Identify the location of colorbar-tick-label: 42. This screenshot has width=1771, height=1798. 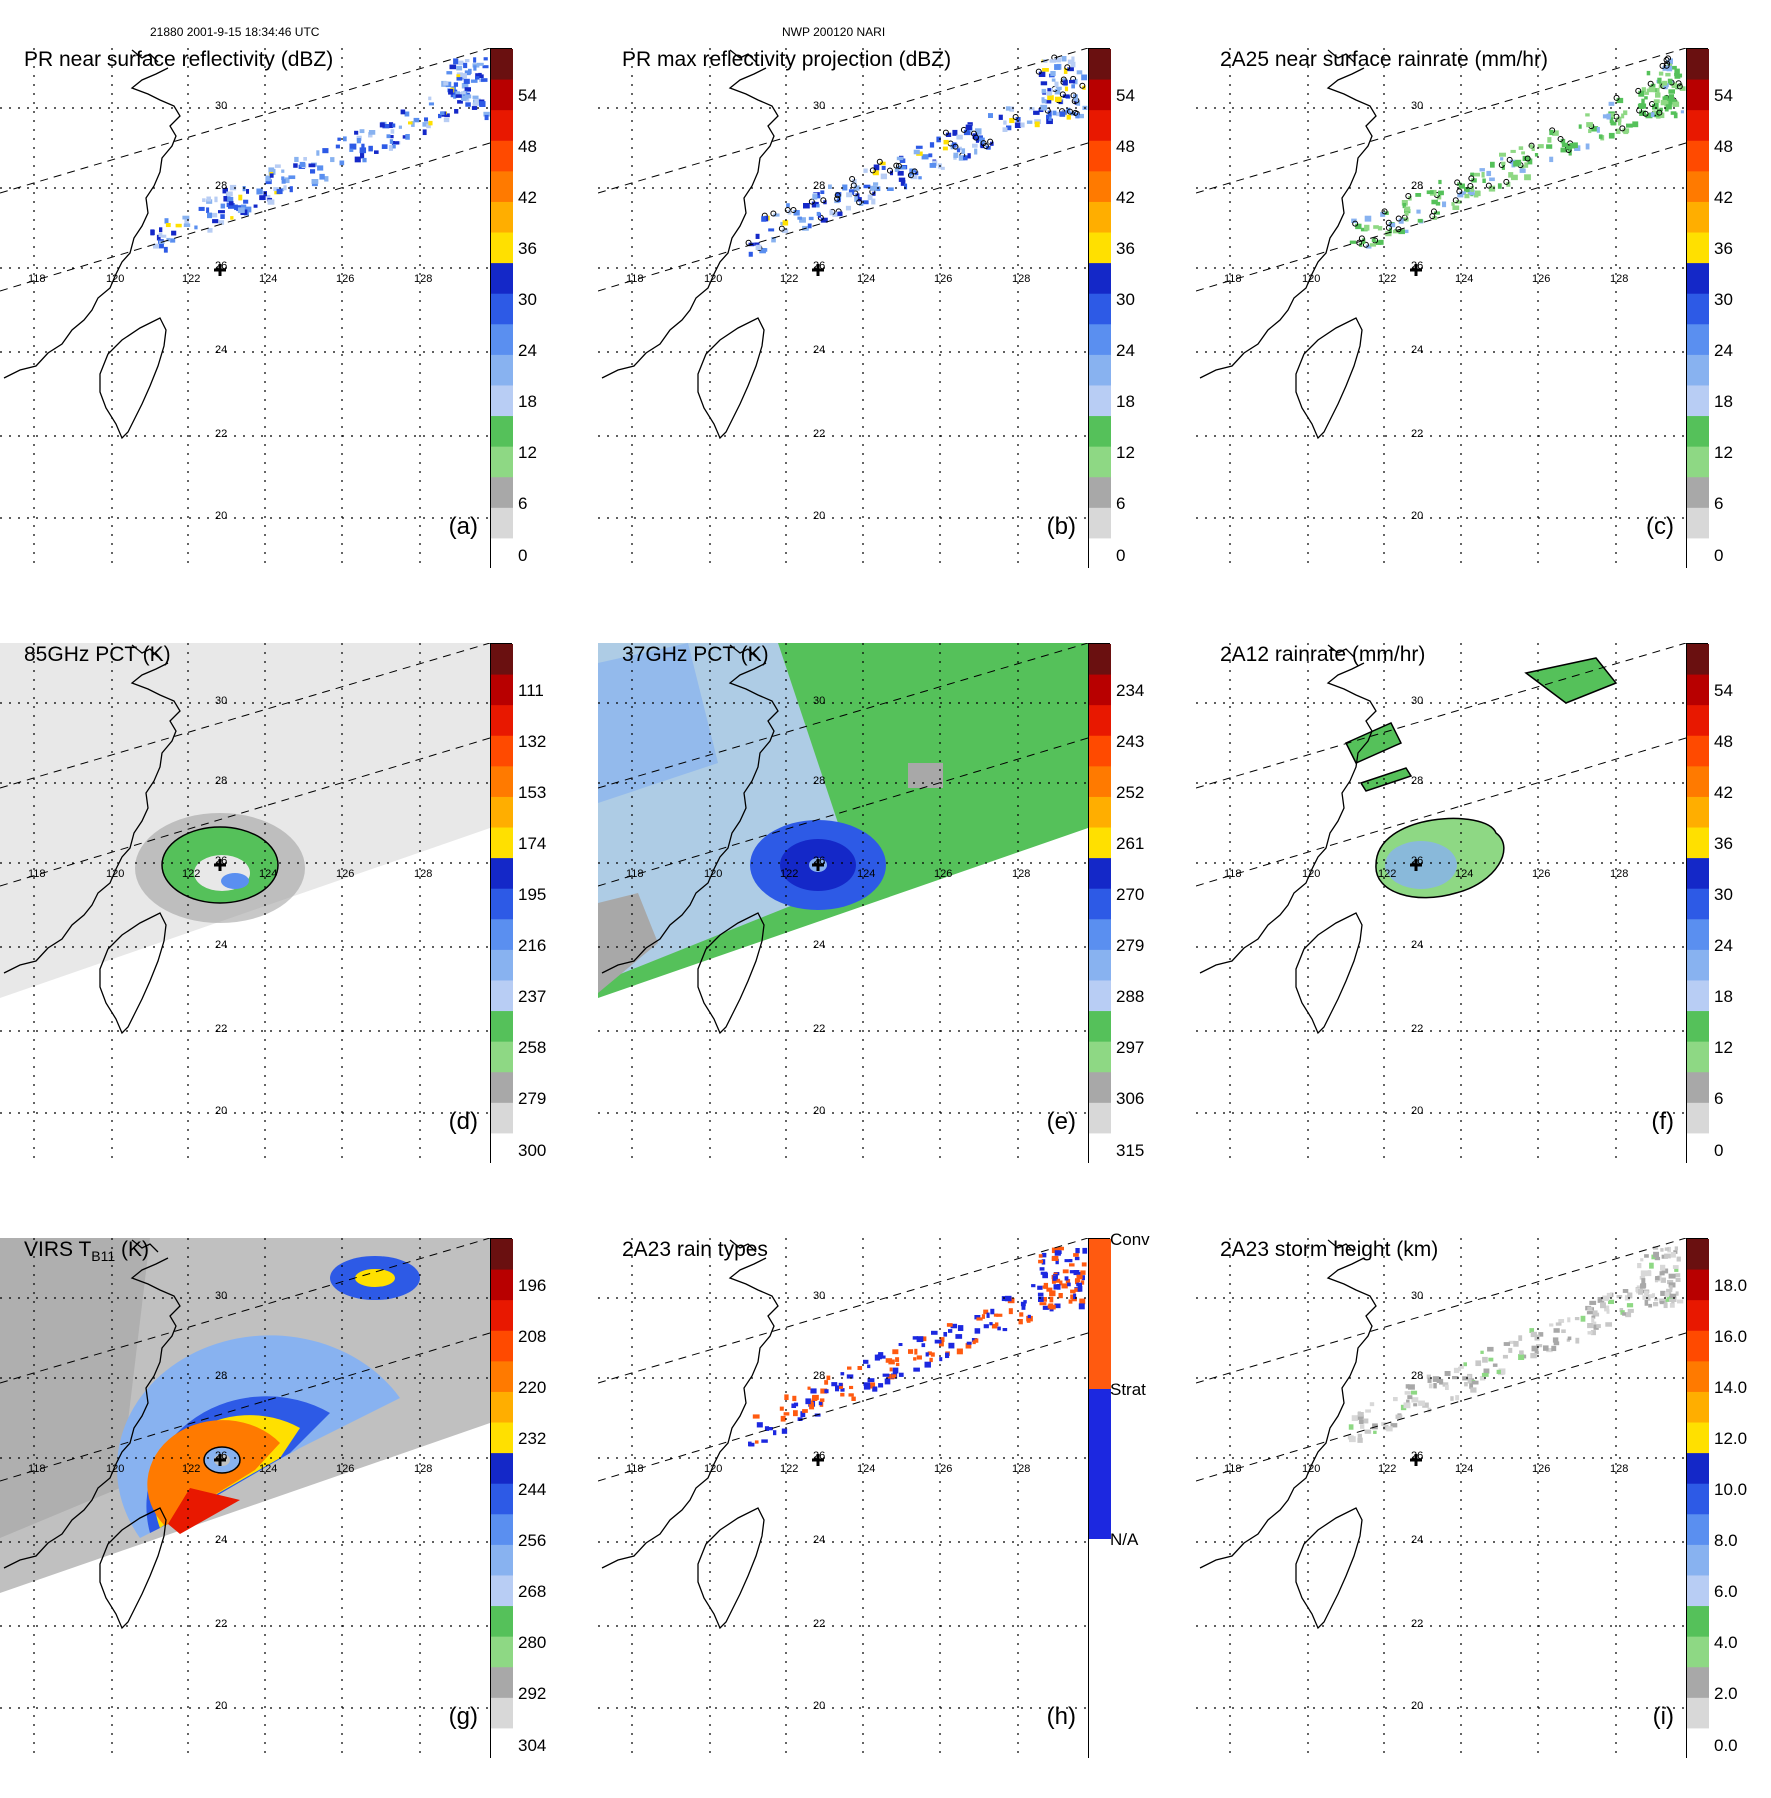
(1723, 792).